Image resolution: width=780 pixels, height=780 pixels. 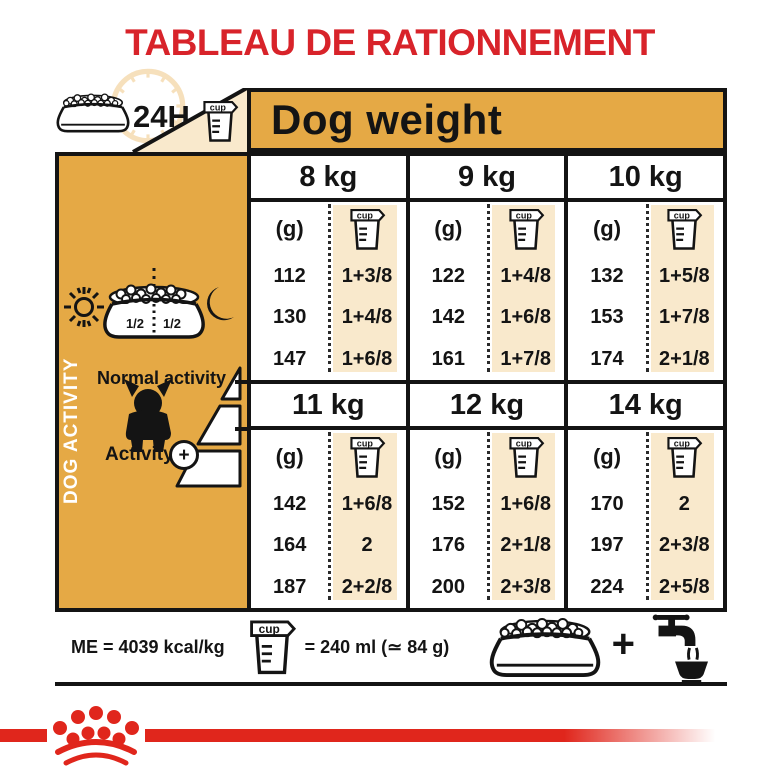 I want to click on weight-header: 10 kg, so click(x=646, y=179).